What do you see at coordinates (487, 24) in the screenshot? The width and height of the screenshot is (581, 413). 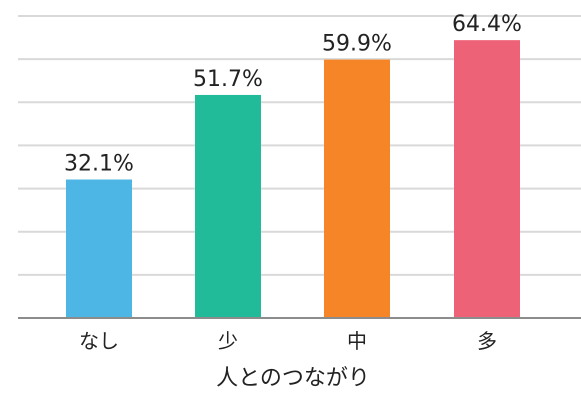 I see `data-label-4: 64.4%` at bounding box center [487, 24].